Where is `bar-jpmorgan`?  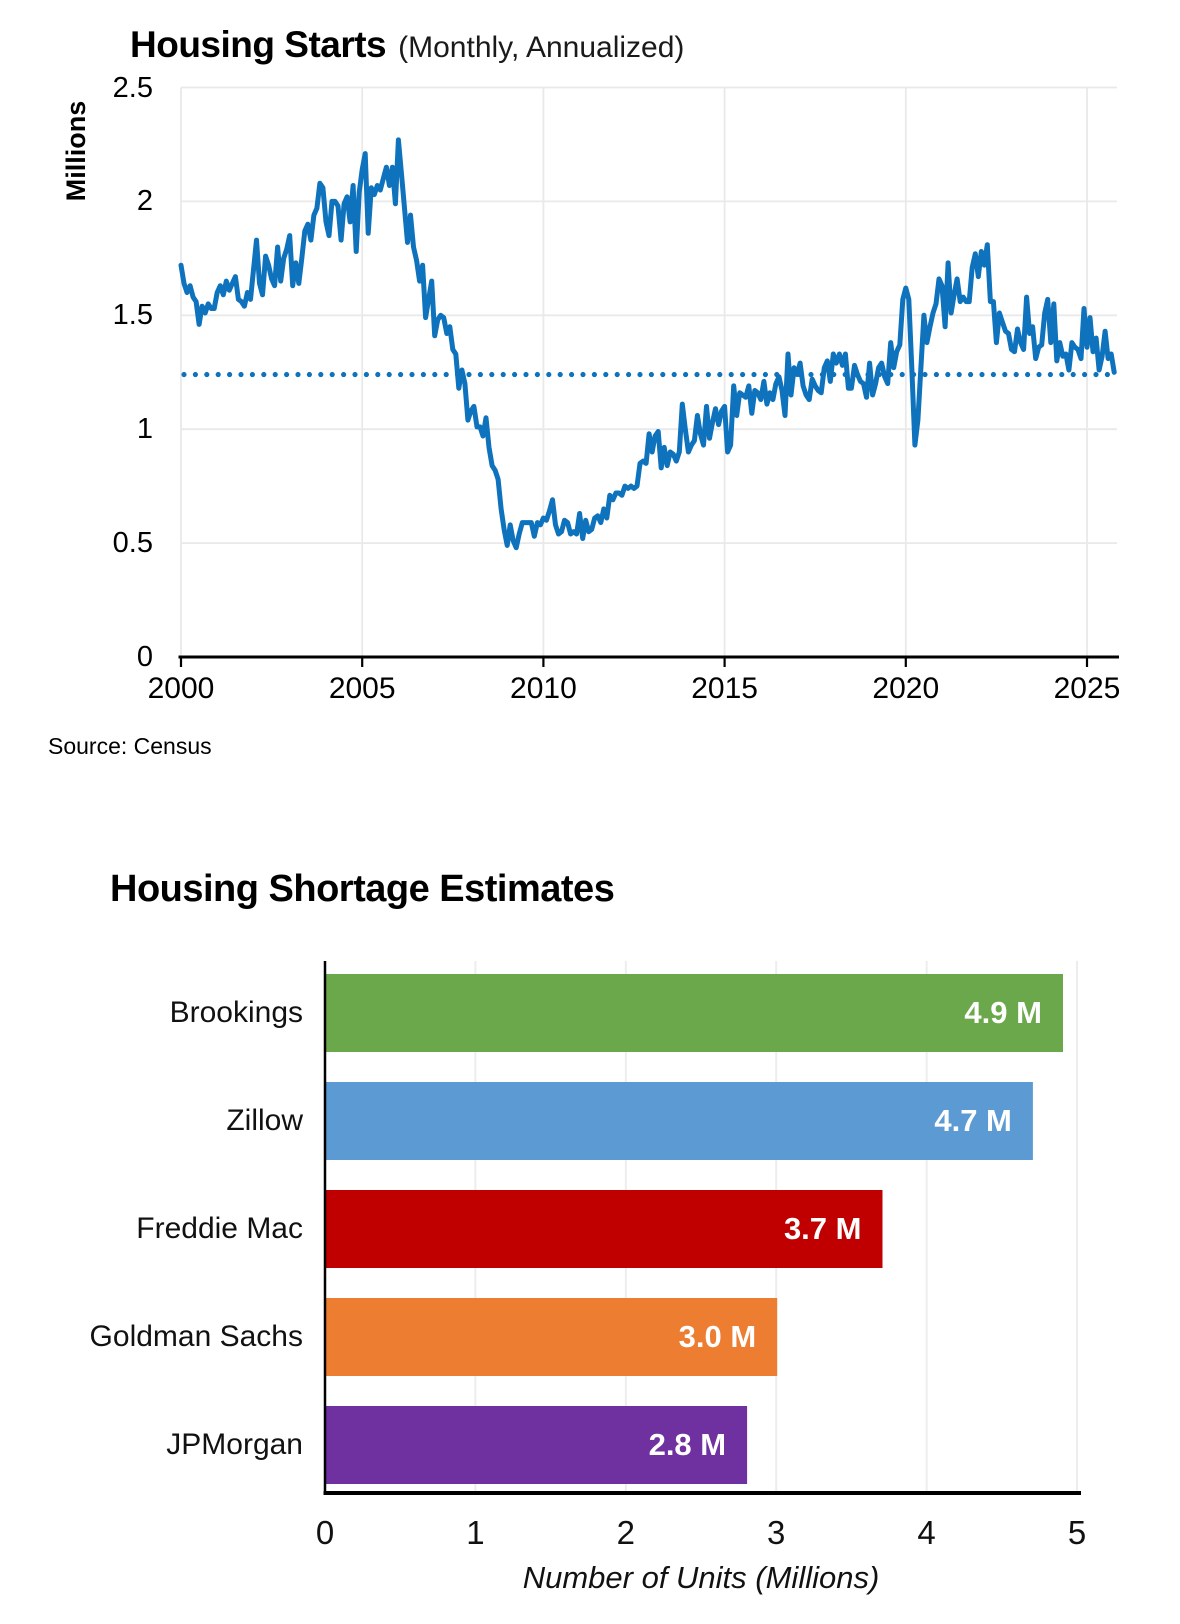
bar-jpmorgan is located at coordinates (537, 1445).